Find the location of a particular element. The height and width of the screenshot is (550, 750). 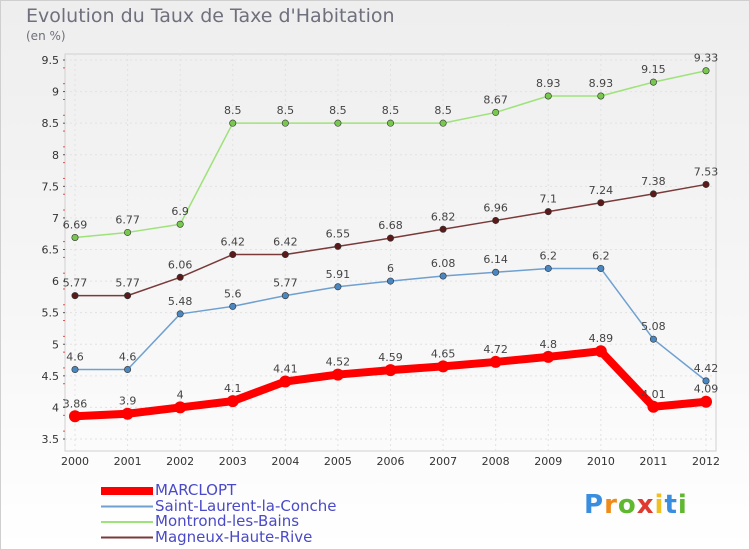

x-tick-label: 2011 is located at coordinates (653, 461).